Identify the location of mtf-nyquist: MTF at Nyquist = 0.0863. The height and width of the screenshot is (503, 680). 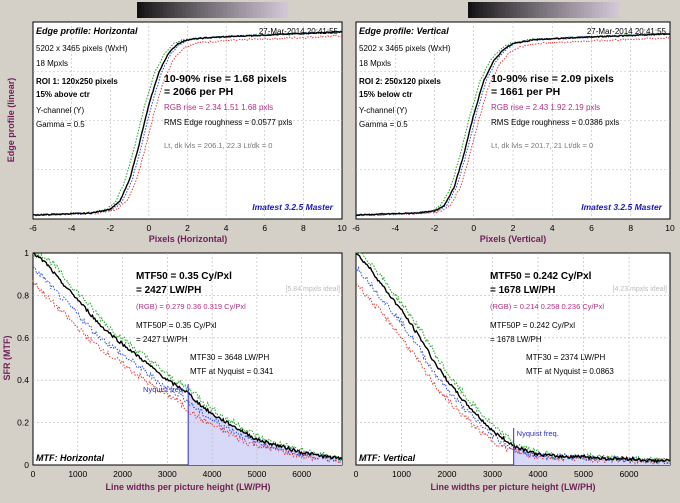
(570, 371).